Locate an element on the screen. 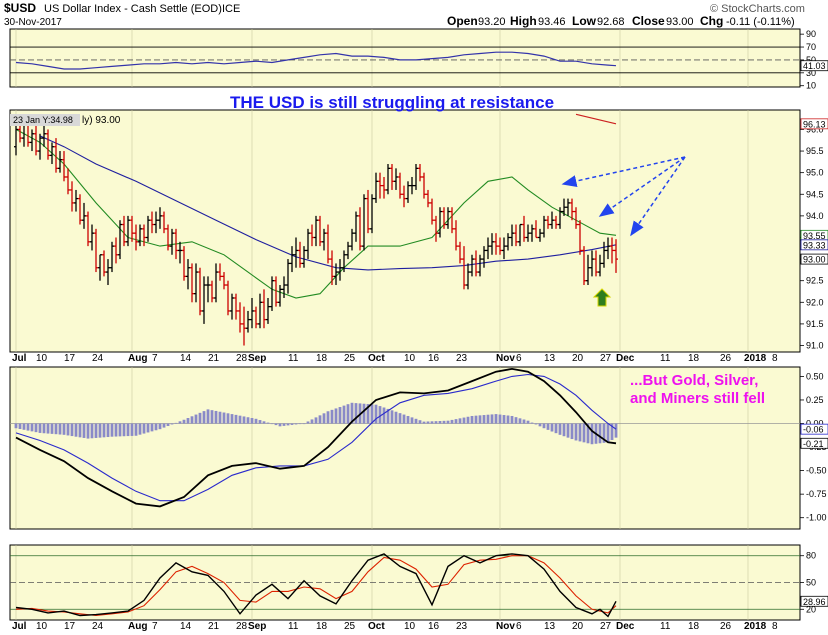  tooltip-text: 23 Jan Y:34.98 is located at coordinates (43, 120).